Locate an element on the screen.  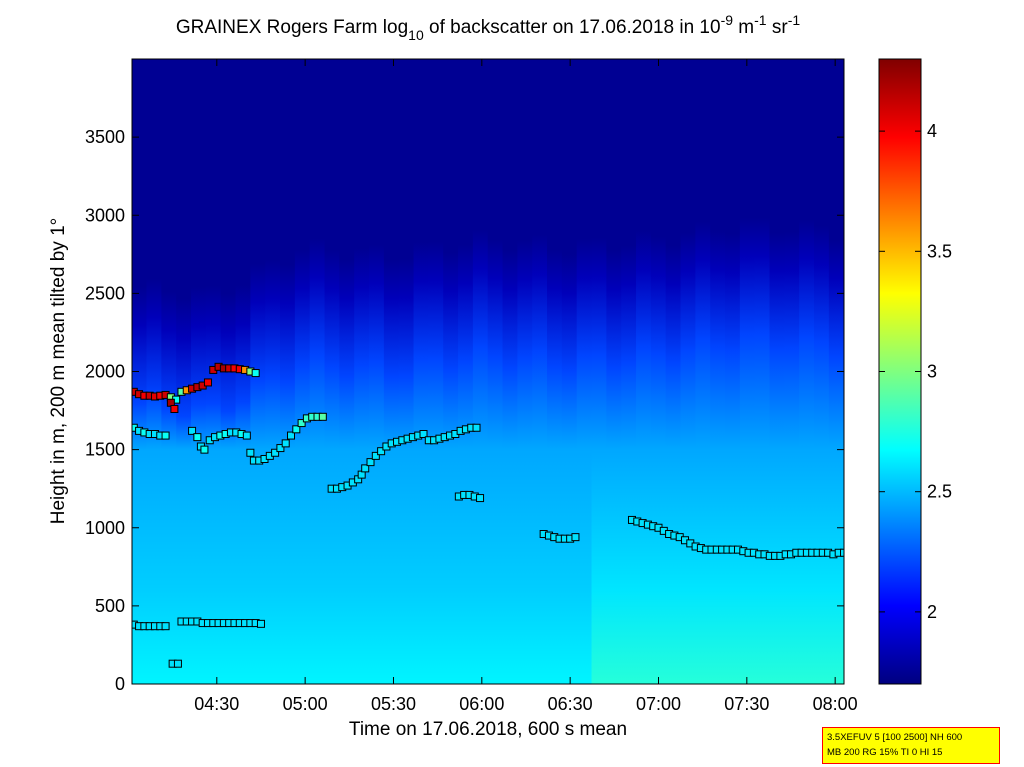
y-tick-label: 3500 is located at coordinates (105, 137).